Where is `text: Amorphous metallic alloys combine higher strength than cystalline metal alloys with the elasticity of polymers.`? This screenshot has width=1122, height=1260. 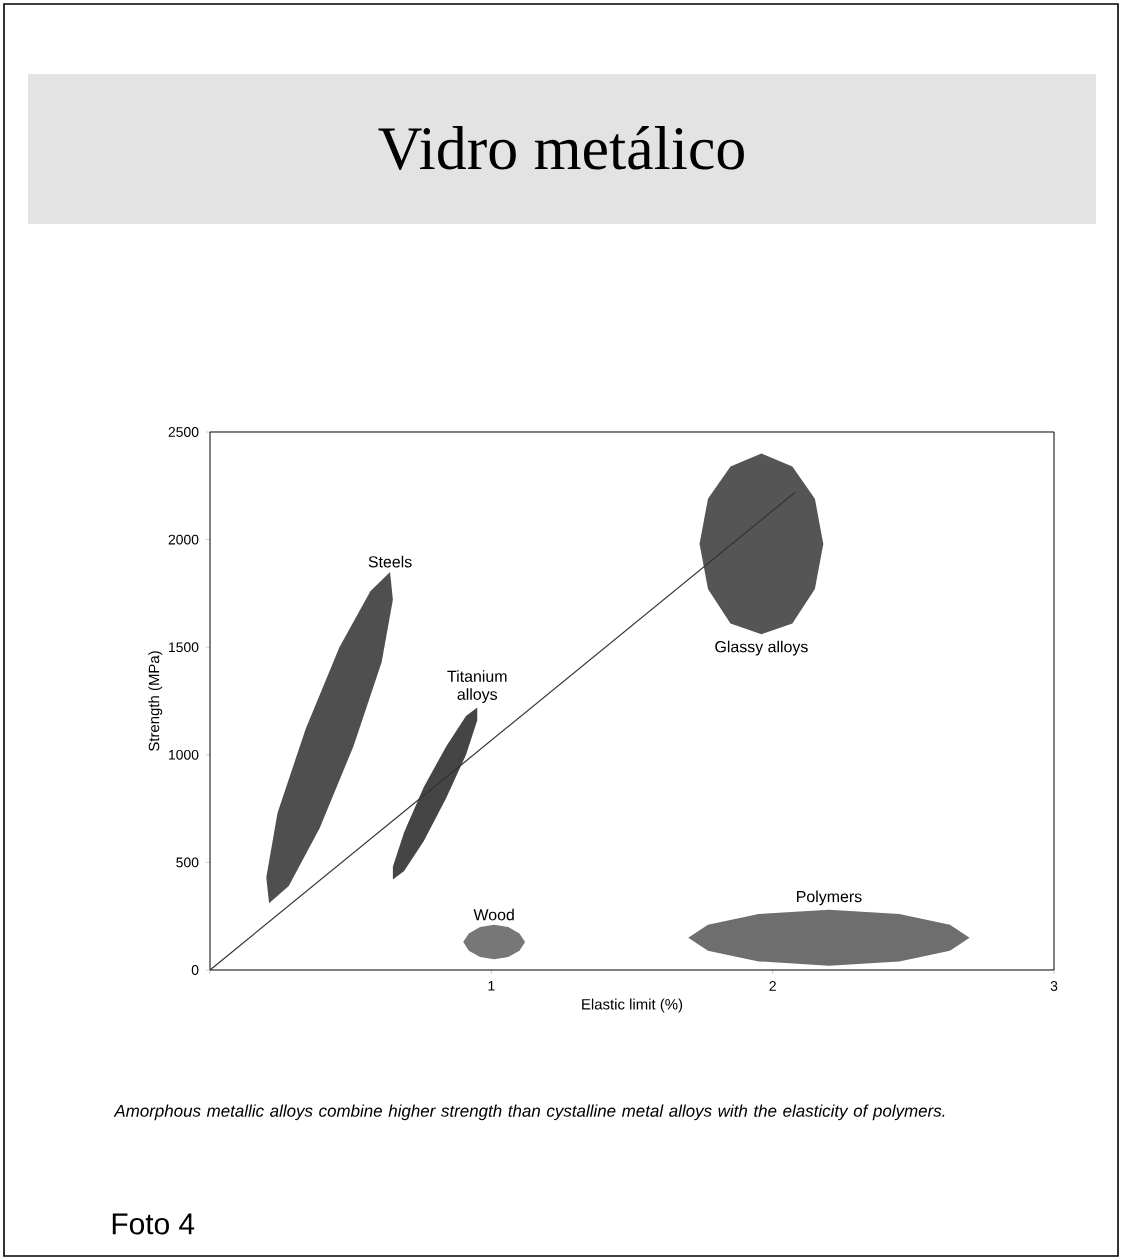 text: Amorphous metallic alloys combine higher strength than cystalline metal alloys with the elasticity of polymers. is located at coordinates (529, 1112).